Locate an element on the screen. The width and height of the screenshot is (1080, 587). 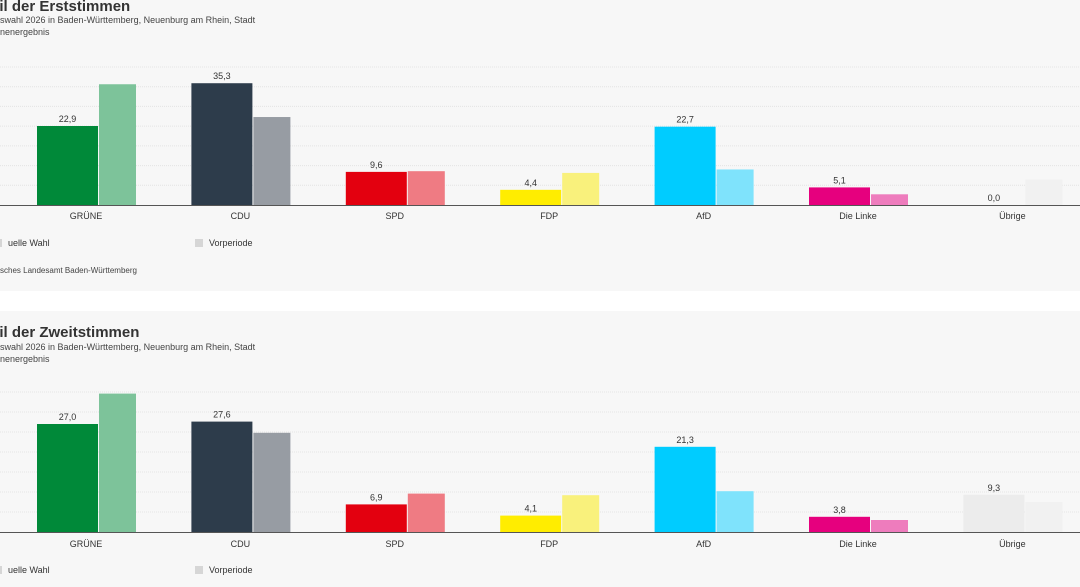
data-label: 21,3 is located at coordinates (685, 440).